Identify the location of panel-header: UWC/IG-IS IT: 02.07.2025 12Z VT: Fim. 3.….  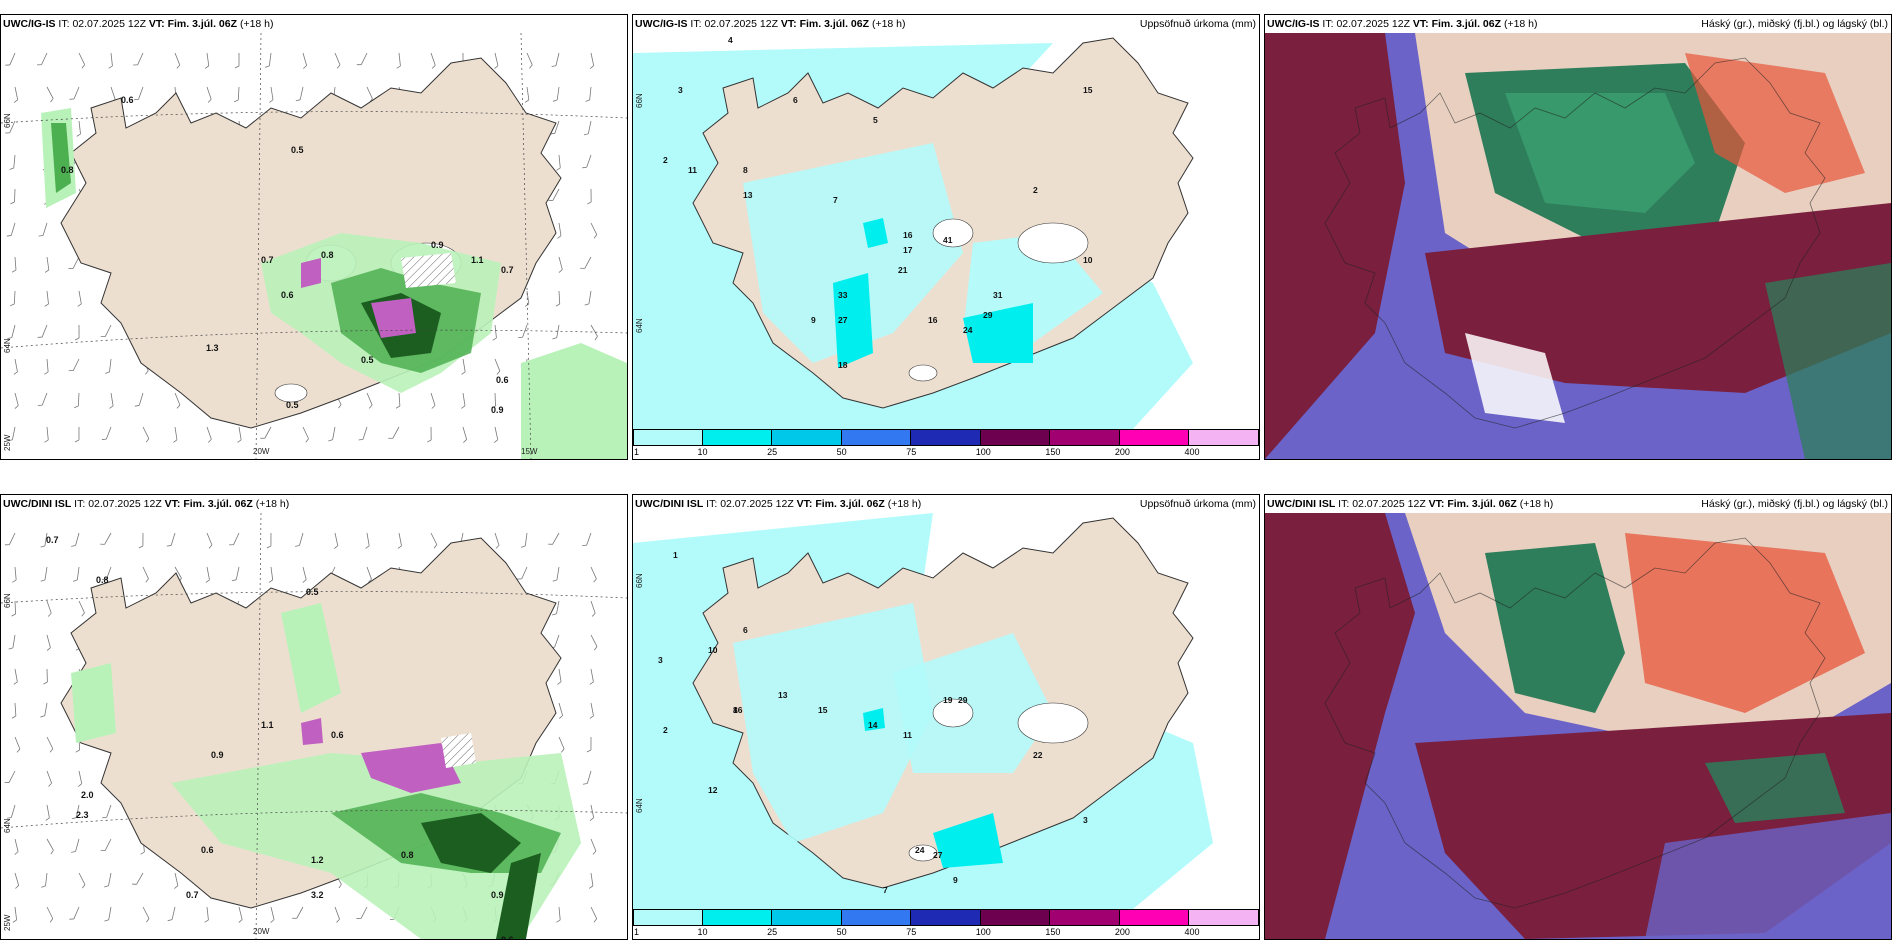
(314, 24).